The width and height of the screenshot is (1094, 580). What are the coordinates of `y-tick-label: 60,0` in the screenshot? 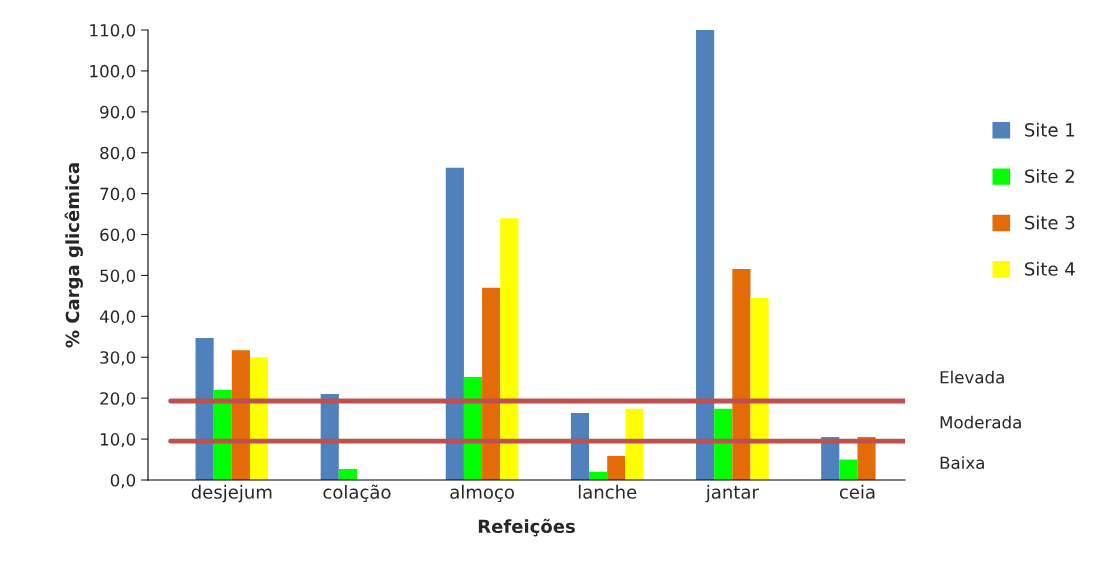 It's located at (118, 235).